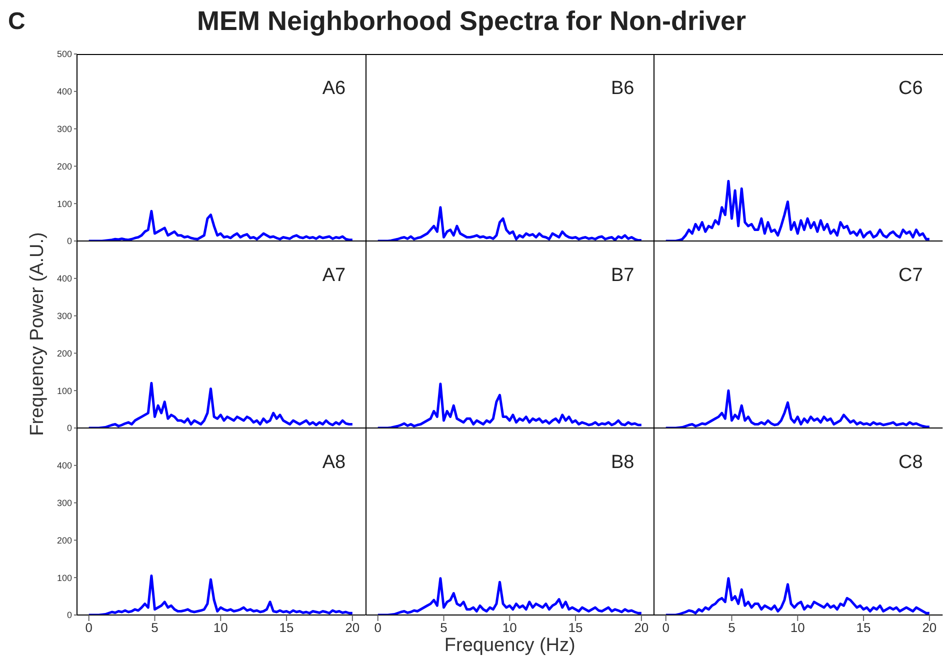 The height and width of the screenshot is (663, 943). What do you see at coordinates (622, 276) in the screenshot?
I see `text: B7` at bounding box center [622, 276].